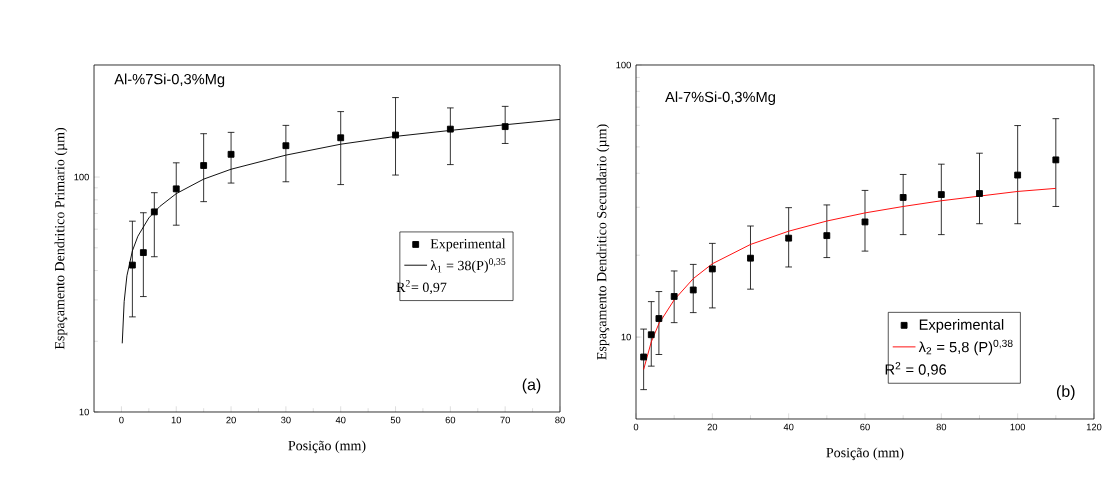 The height and width of the screenshot is (486, 1108). What do you see at coordinates (531, 386) in the screenshot?
I see `annotation: (a)` at bounding box center [531, 386].